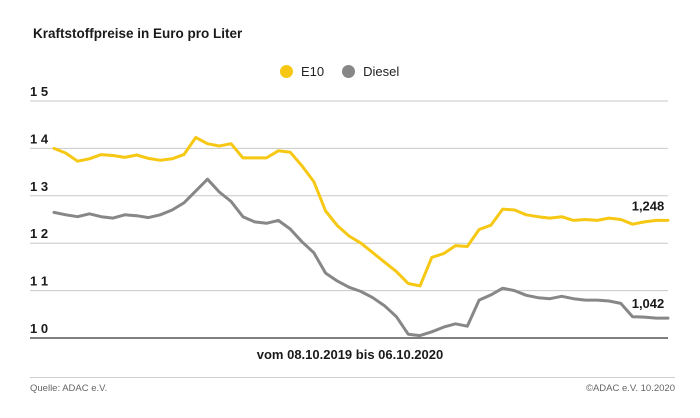 The width and height of the screenshot is (700, 418). Describe the element at coordinates (39, 233) in the screenshot. I see `y-tick-label: 1 2` at that location.